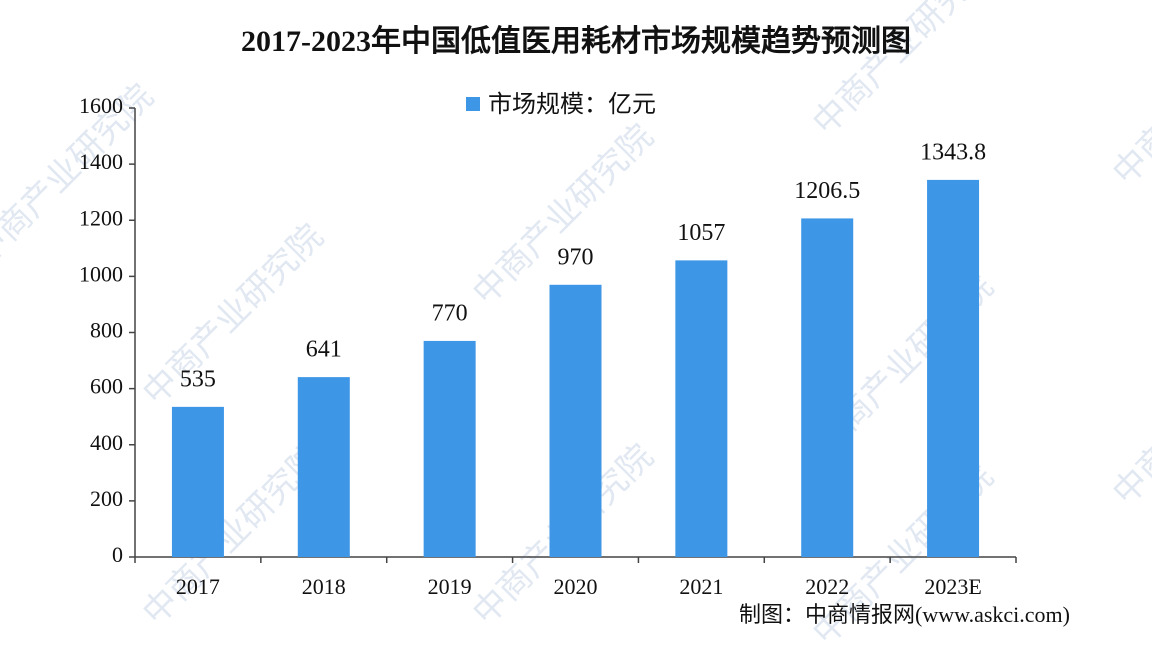 The height and width of the screenshot is (652, 1152). Describe the element at coordinates (101, 161) in the screenshot. I see `y-tick-label: 1400` at that location.